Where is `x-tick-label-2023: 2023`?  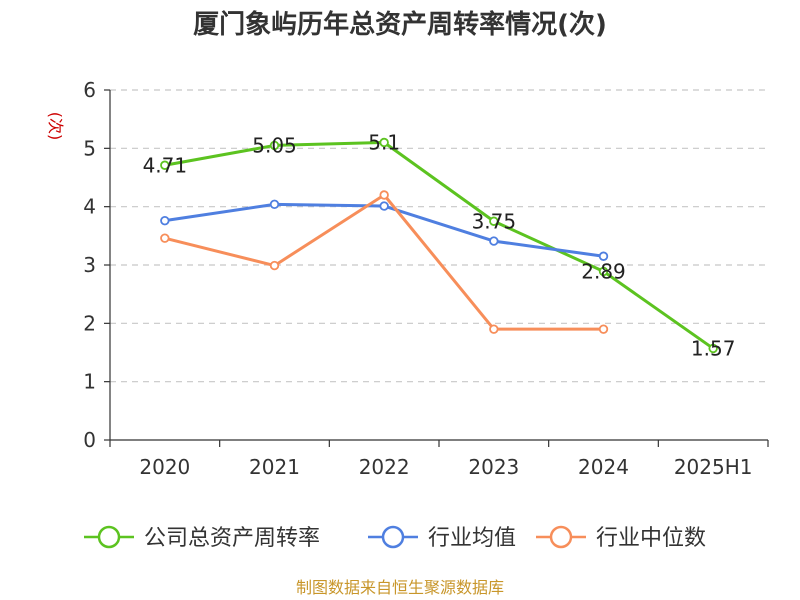
x-tick-label-2023: 2023 is located at coordinates (493, 467).